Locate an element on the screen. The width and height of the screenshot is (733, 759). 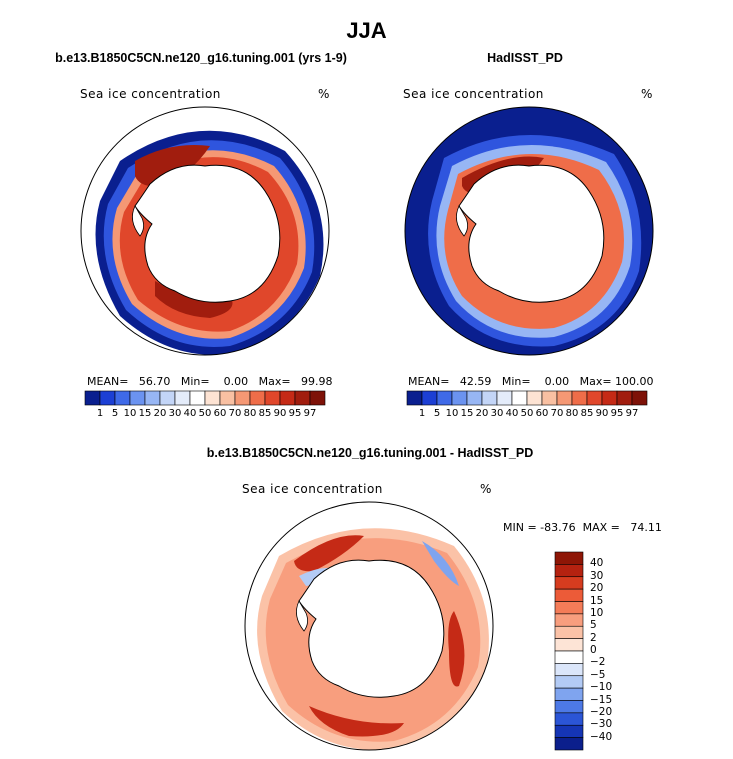
obs-colorbar-tick-label: 70 is located at coordinates (557, 413).